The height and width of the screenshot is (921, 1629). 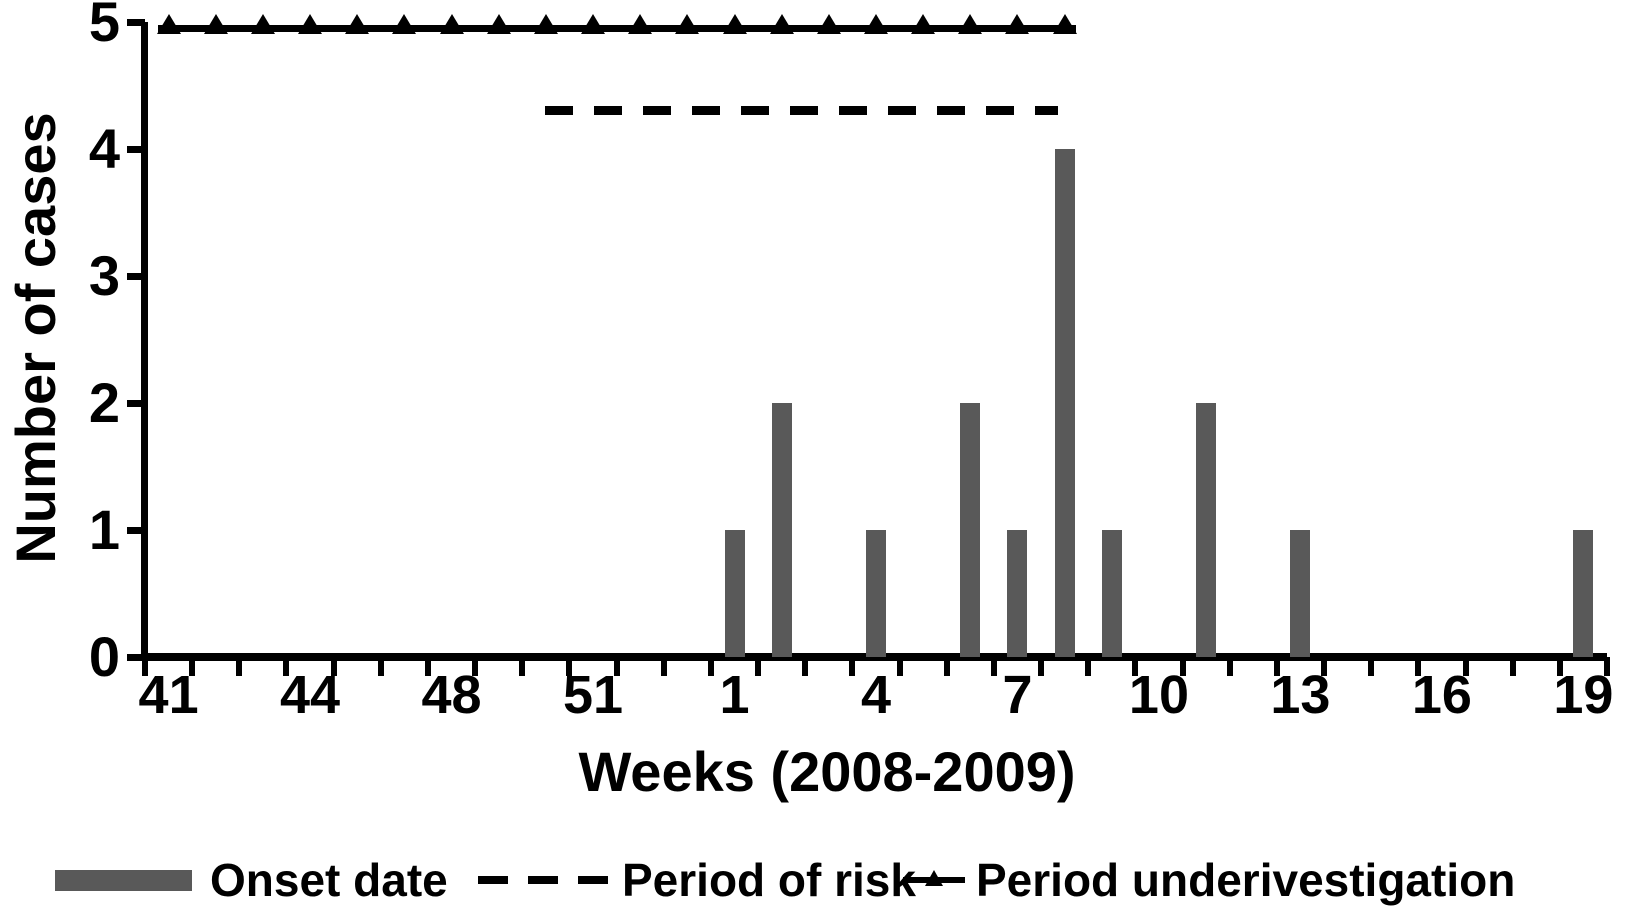 What do you see at coordinates (310, 695) in the screenshot?
I see `x-tick-label: 44` at bounding box center [310, 695].